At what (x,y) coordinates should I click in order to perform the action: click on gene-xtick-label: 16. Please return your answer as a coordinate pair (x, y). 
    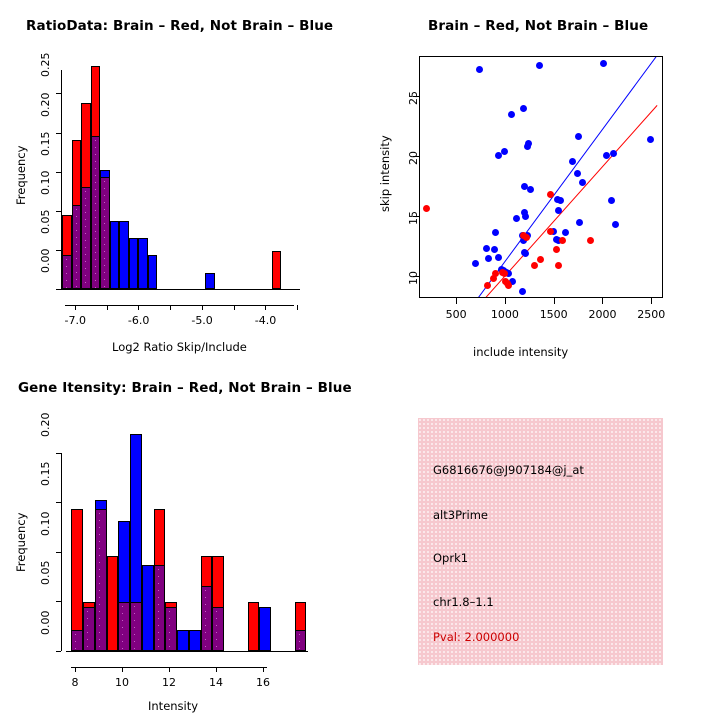
    Looking at the image, I should click on (263, 682).